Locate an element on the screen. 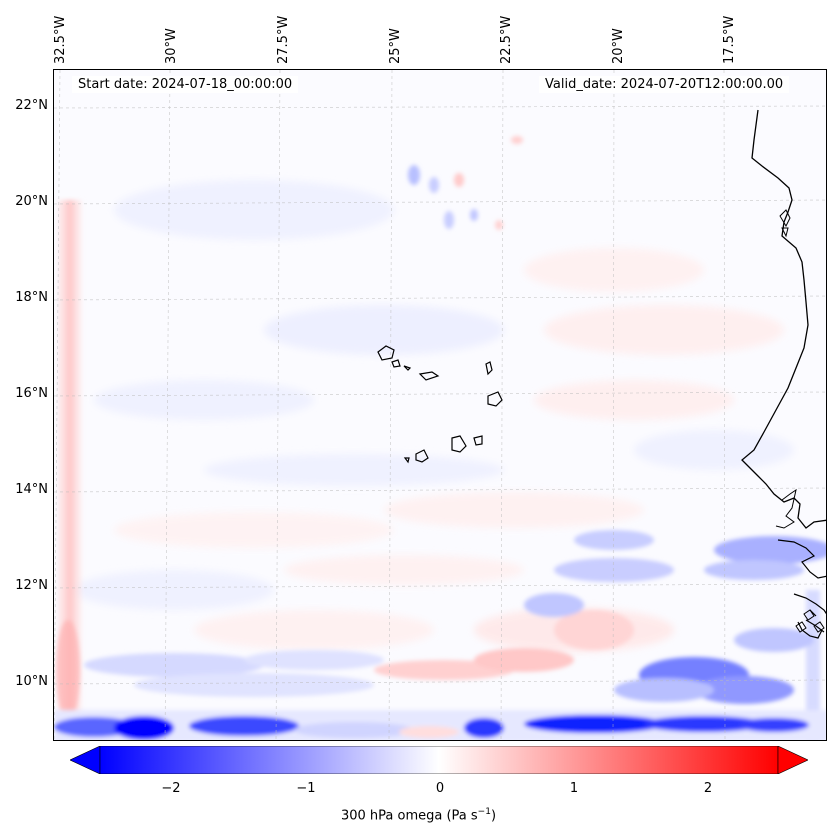 The image size is (837, 839). lon-tick-30w: 30°W is located at coordinates (171, 46).